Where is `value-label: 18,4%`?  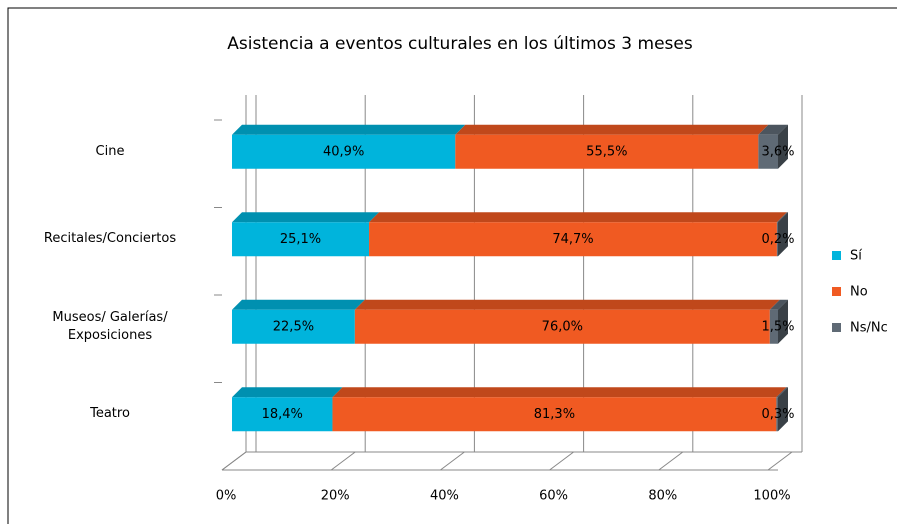
value-label: 18,4% is located at coordinates (282, 414).